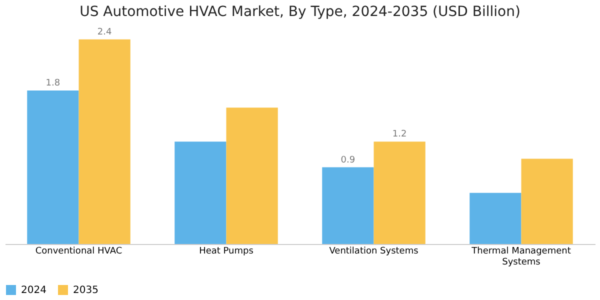  What do you see at coordinates (521, 257) in the screenshot?
I see `x-tick-label: Thermal Management Systems` at bounding box center [521, 257].